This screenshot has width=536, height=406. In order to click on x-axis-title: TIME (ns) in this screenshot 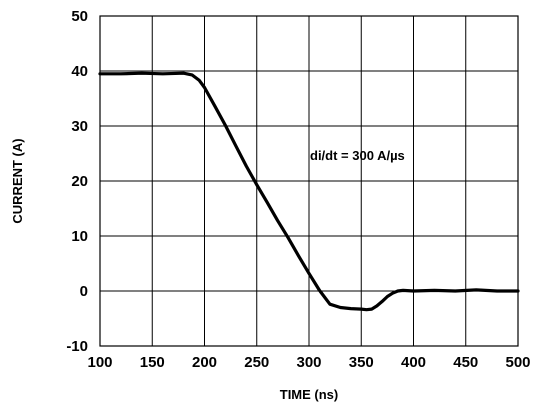, I will do `click(309, 394)`.